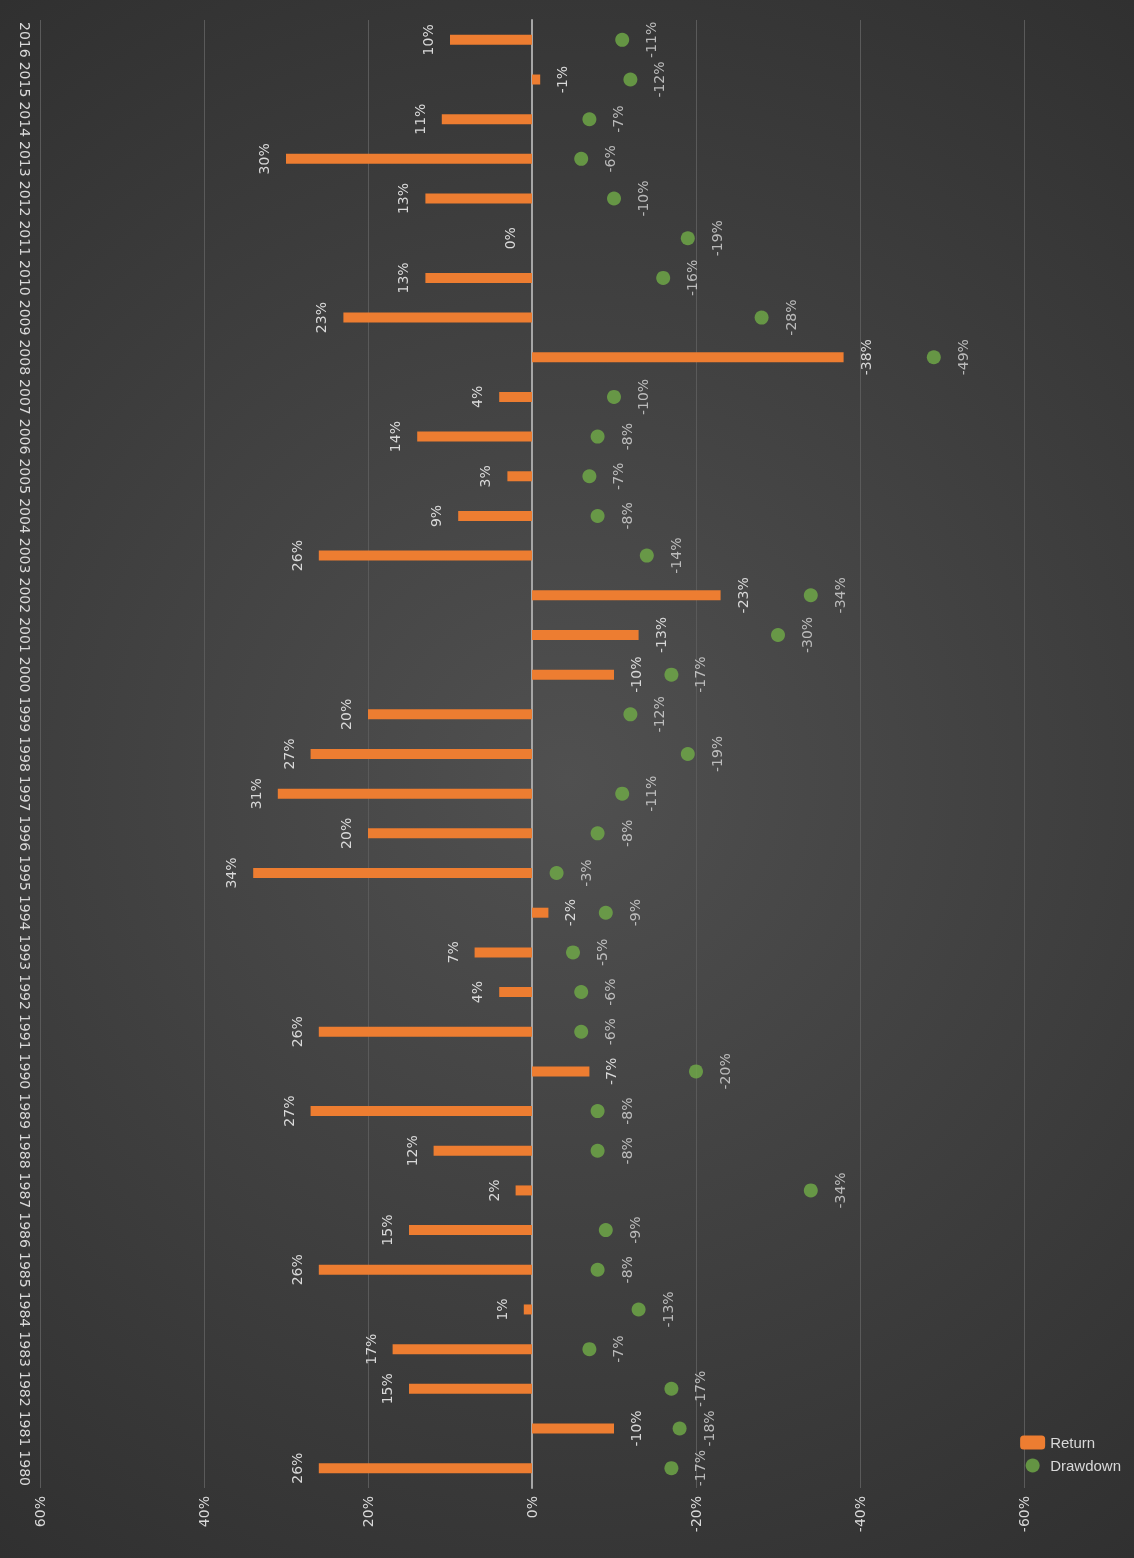 The width and height of the screenshot is (1134, 1558). Describe the element at coordinates (675, 555) in the screenshot. I see `data-label: -14%` at that location.